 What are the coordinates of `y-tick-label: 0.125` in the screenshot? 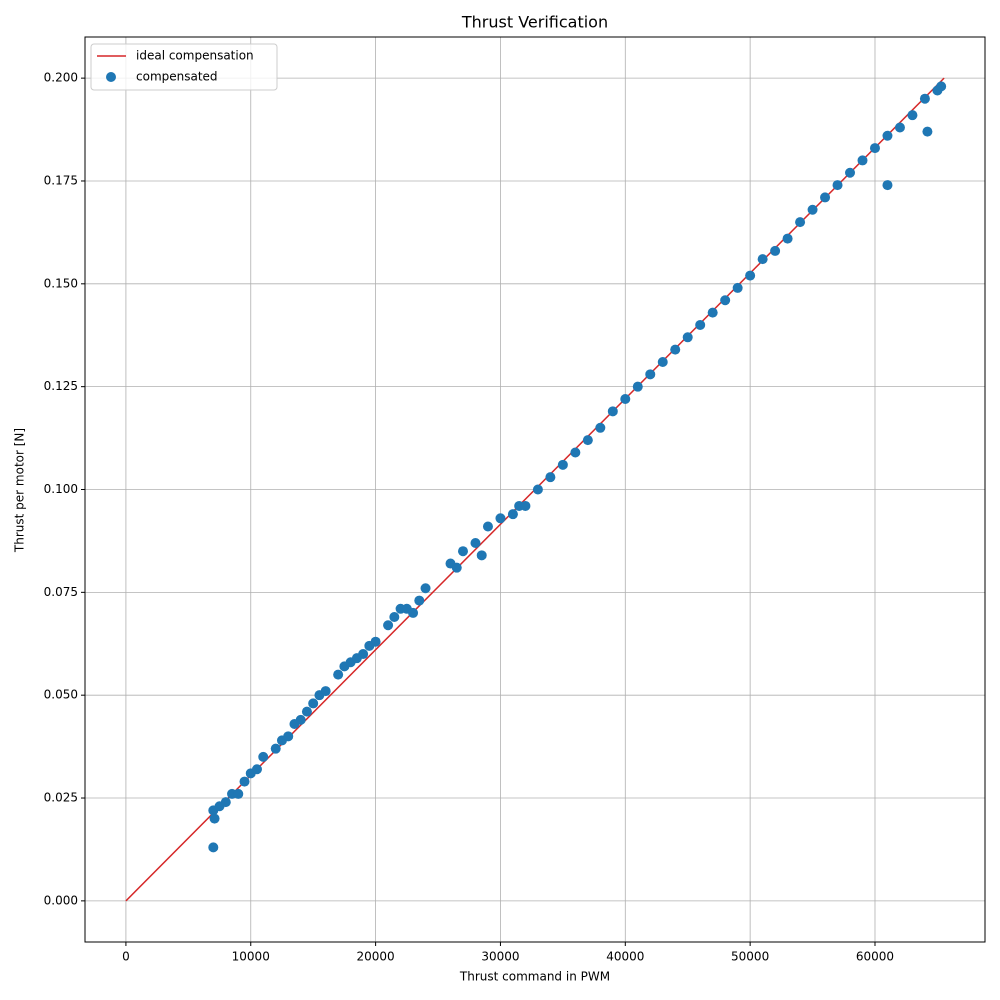 It's located at (61, 386).